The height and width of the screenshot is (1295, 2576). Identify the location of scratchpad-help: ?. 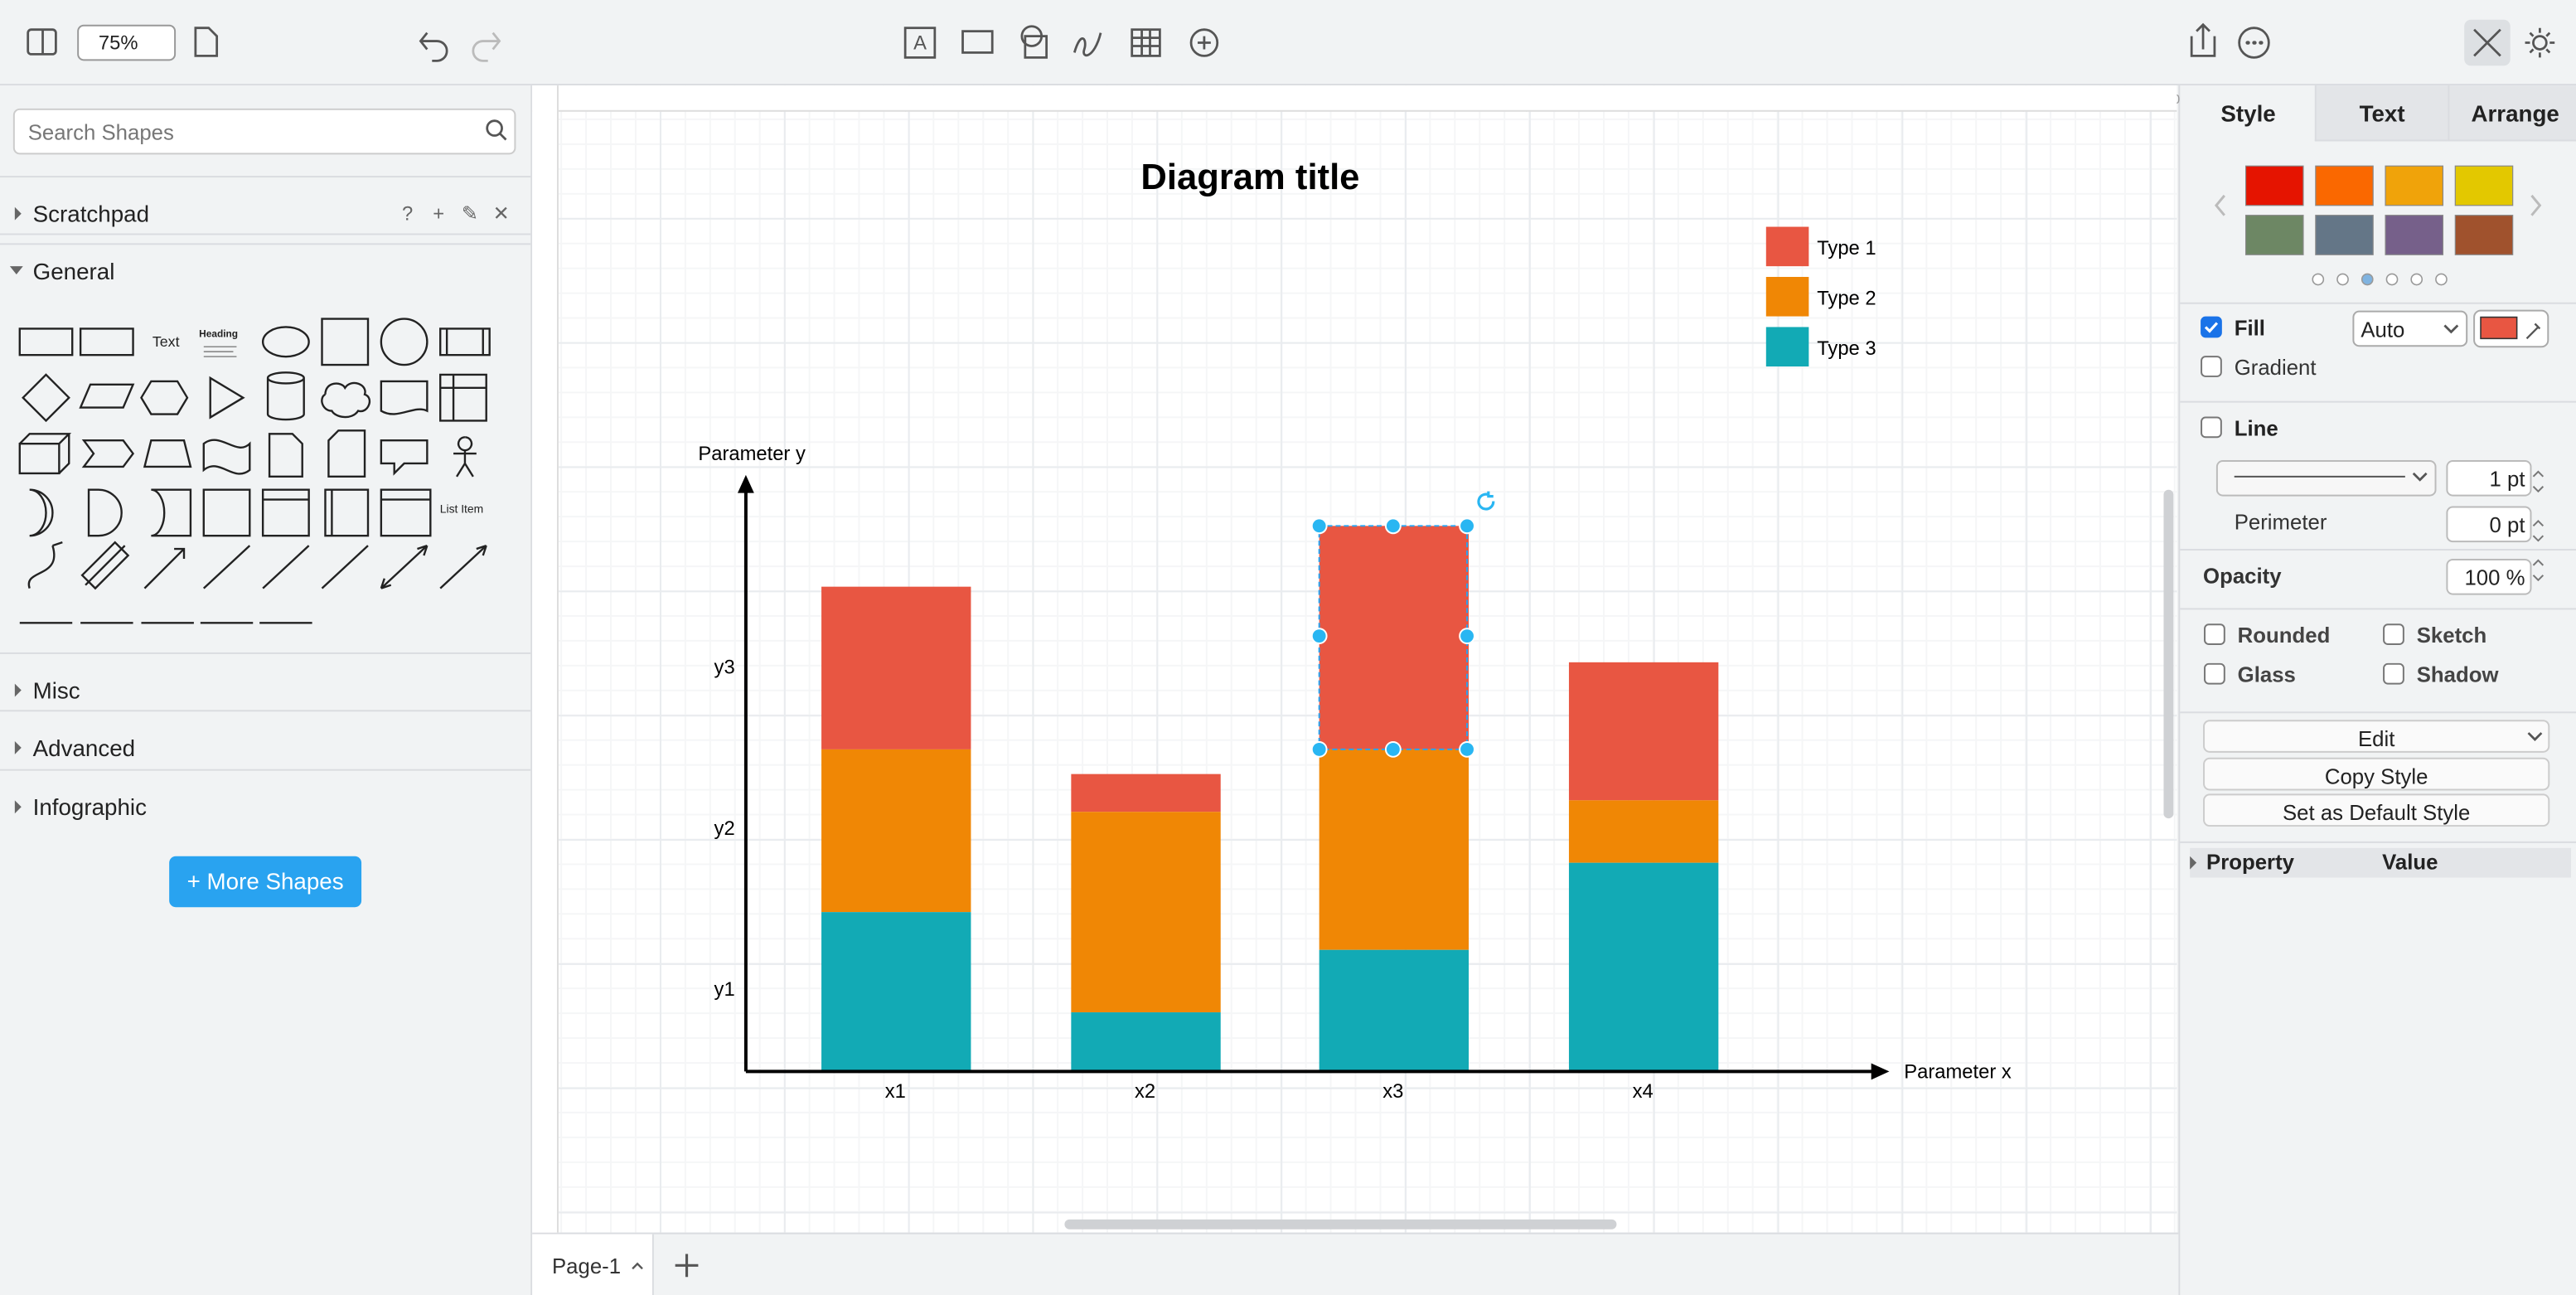
(407, 215).